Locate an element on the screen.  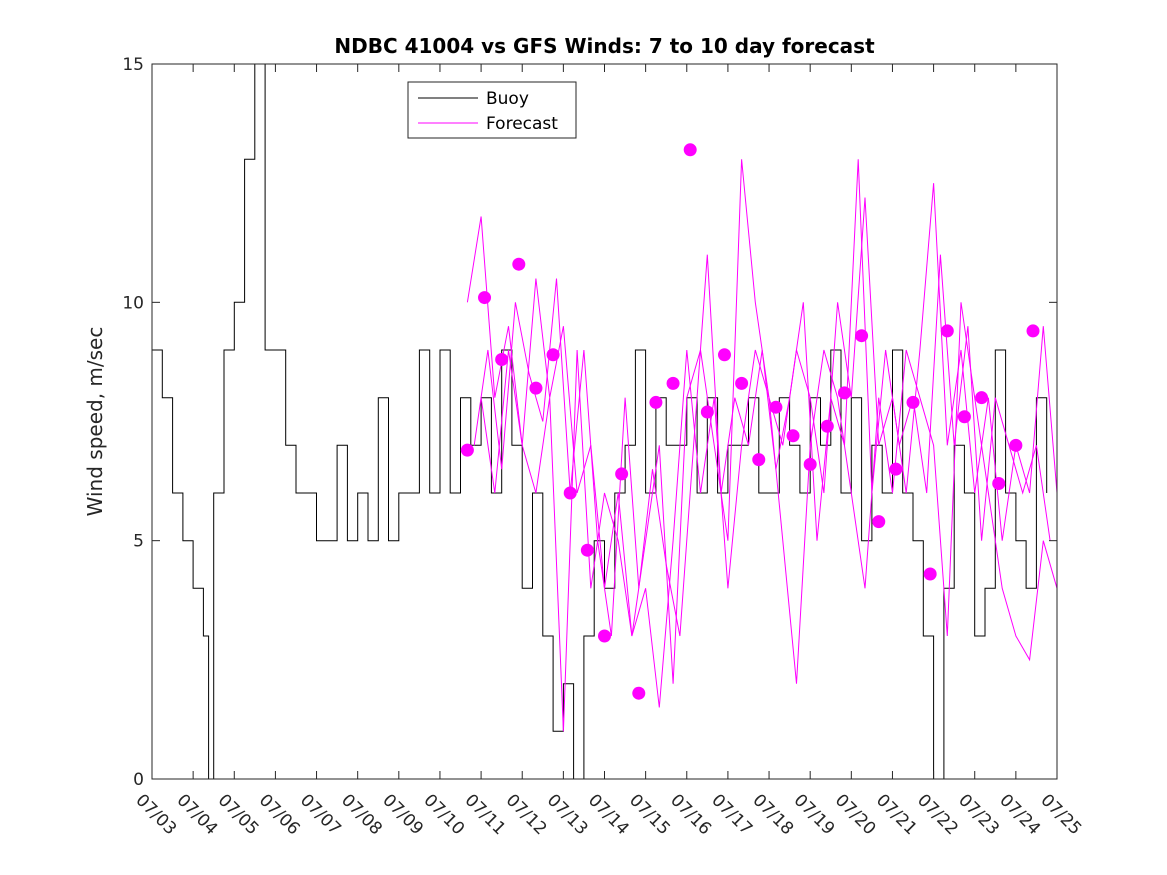
legend-box is located at coordinates (492, 110).